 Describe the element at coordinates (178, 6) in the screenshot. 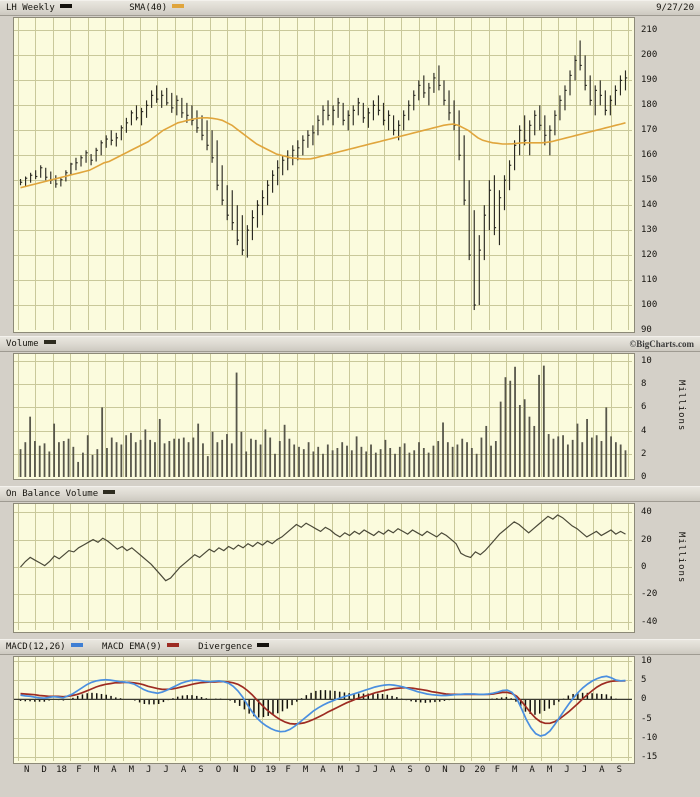

I see `sma-color-swatch` at that location.